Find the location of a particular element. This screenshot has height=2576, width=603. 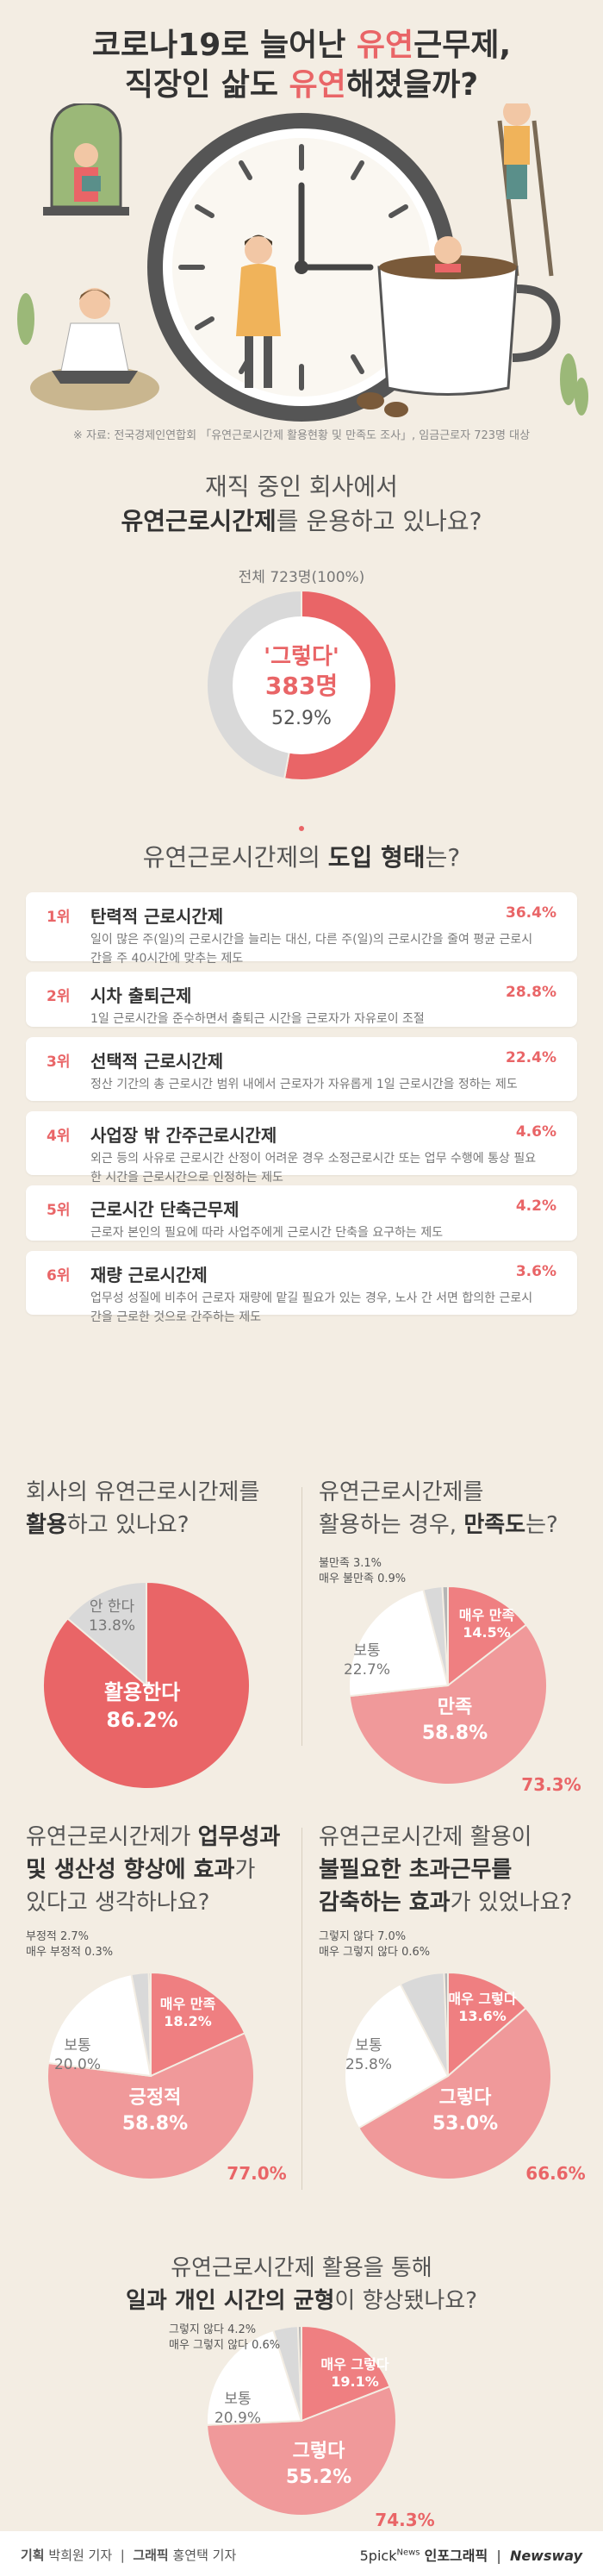

over-n-pct: 25.8% is located at coordinates (368, 2065).